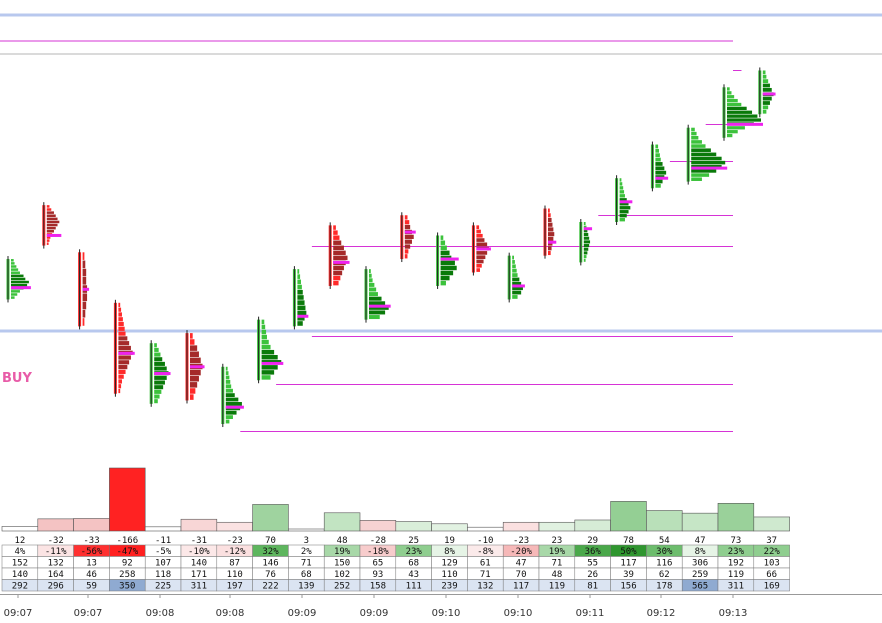  What do you see at coordinates (378, 541) in the screenshot?
I see `delta-value: -28` at bounding box center [378, 541].